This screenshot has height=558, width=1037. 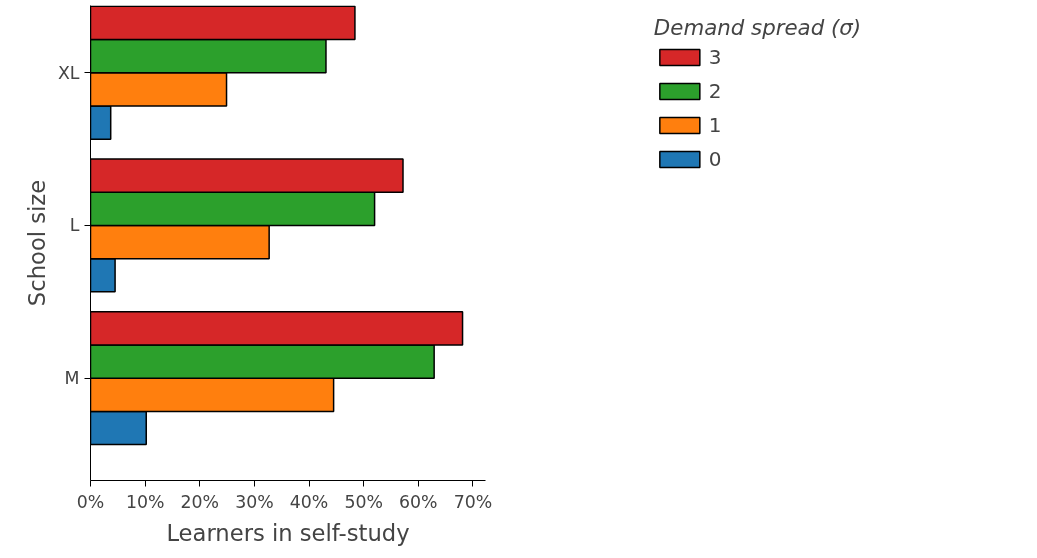 What do you see at coordinates (90, 501) in the screenshot?
I see `x-tick-label: 0%` at bounding box center [90, 501].